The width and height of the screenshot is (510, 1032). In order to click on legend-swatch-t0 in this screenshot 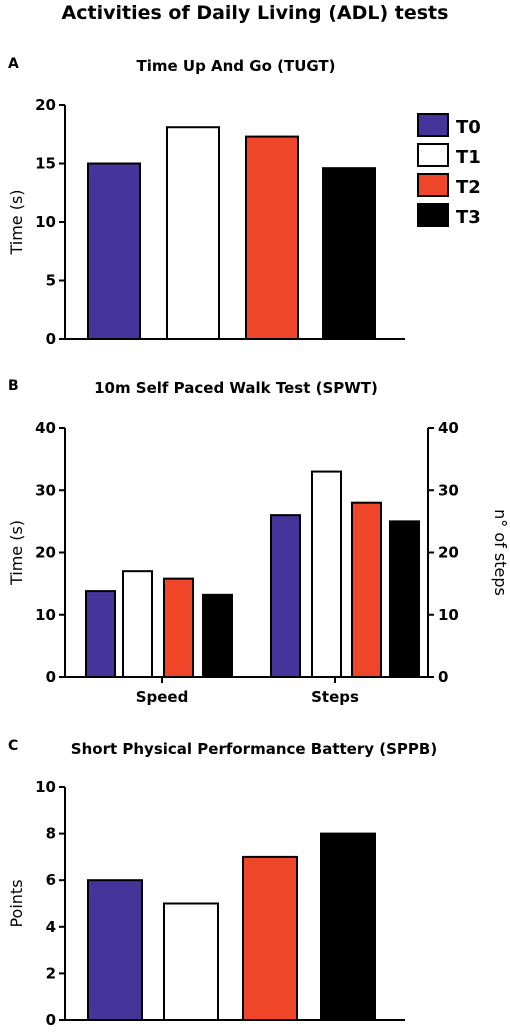, I will do `click(433, 125)`.